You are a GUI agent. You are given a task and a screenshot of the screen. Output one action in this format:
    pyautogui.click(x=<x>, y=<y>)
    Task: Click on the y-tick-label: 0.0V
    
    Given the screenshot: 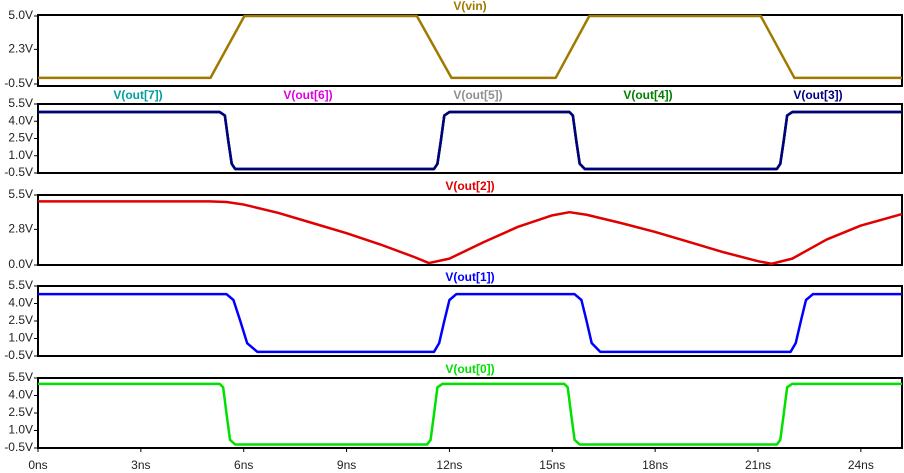 What is the action you would take?
    pyautogui.click(x=20, y=264)
    